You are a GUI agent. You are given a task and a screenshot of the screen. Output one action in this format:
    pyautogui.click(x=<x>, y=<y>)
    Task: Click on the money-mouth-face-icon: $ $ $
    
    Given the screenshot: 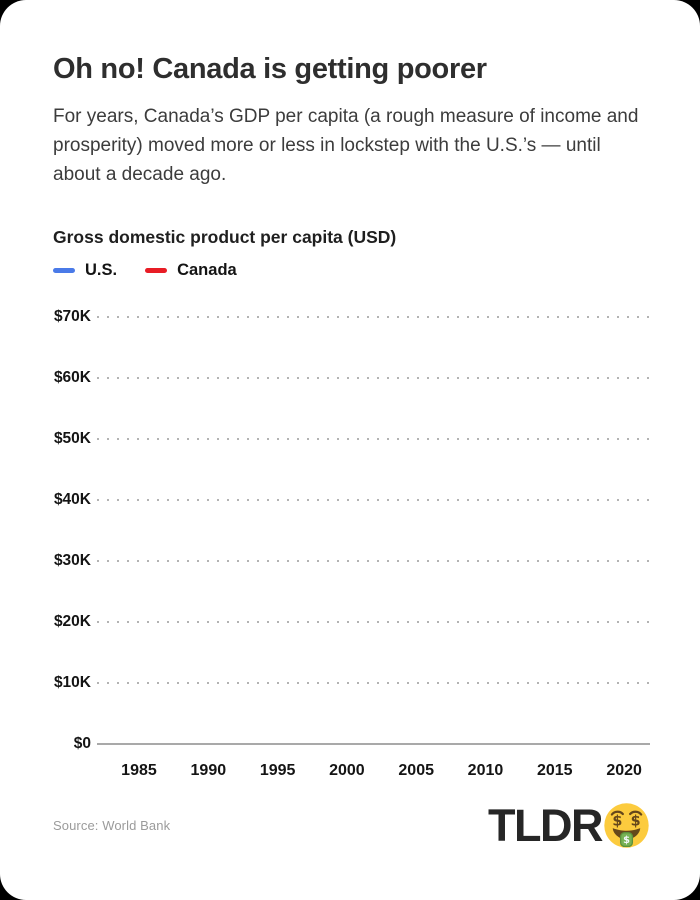 What is the action you would take?
    pyautogui.click(x=626, y=825)
    